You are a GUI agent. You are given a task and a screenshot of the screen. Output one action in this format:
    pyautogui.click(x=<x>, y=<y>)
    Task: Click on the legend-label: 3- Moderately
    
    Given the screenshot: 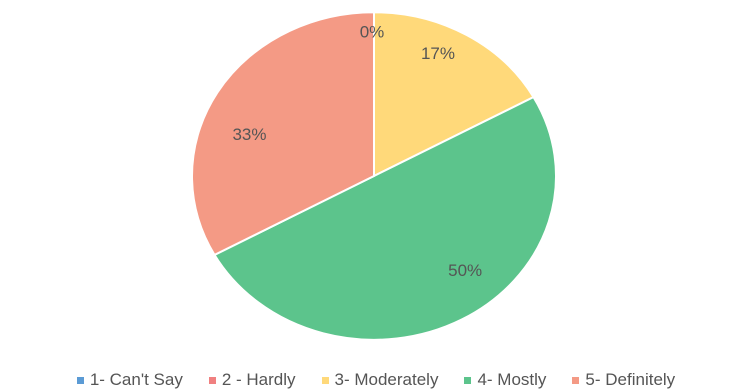 What is the action you would take?
    pyautogui.click(x=386, y=379)
    